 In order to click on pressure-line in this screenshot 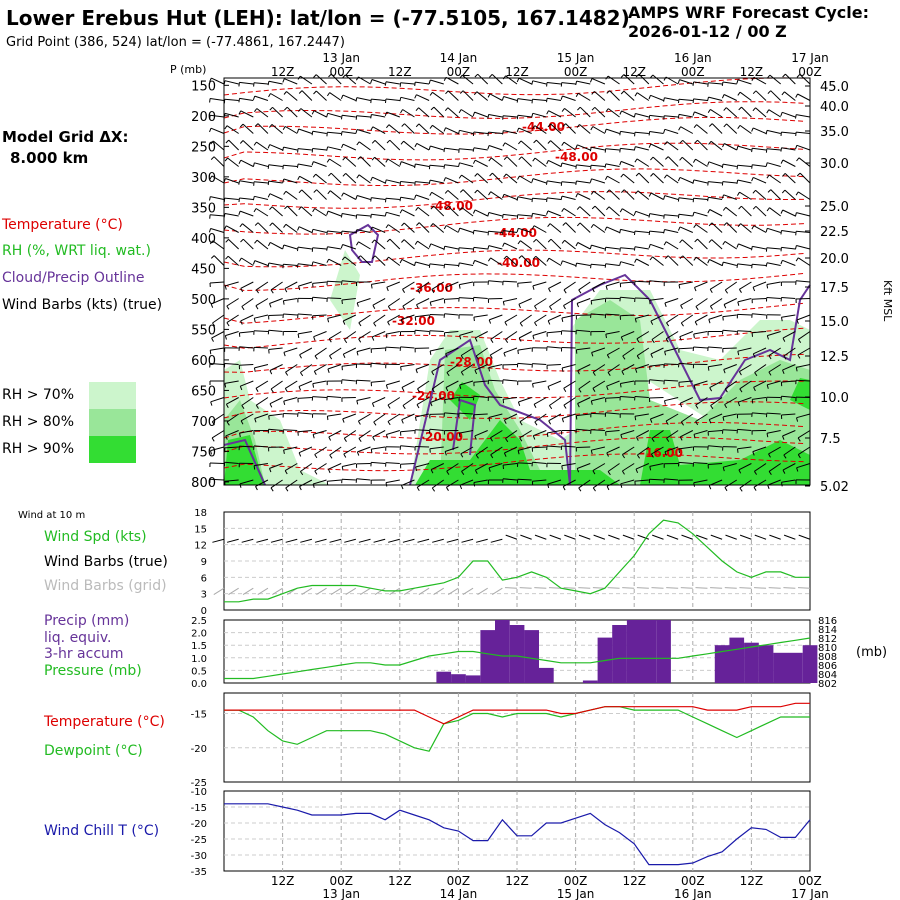, I will do `click(517, 658)`.